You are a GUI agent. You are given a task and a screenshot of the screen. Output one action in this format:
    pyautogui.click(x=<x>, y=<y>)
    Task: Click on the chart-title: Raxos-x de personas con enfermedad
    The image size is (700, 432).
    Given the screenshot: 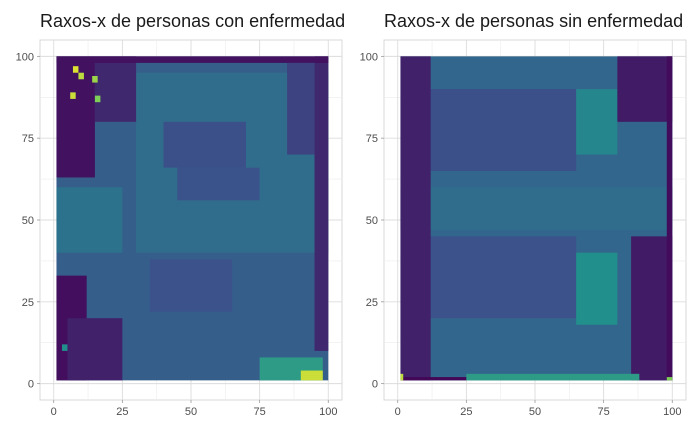 What is the action you would take?
    pyautogui.click(x=192, y=21)
    